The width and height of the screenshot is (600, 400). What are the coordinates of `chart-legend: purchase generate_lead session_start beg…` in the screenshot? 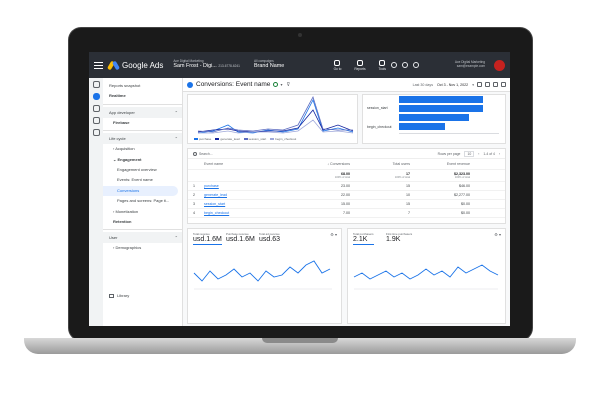 It's located at (245, 139).